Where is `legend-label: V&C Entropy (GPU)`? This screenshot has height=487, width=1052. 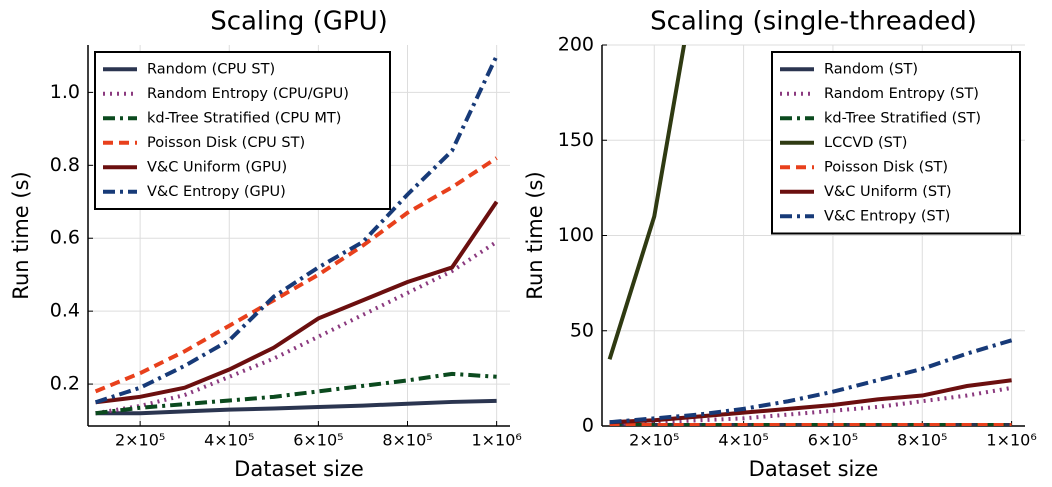 legend-label: V&C Entropy (GPU) is located at coordinates (216, 192).